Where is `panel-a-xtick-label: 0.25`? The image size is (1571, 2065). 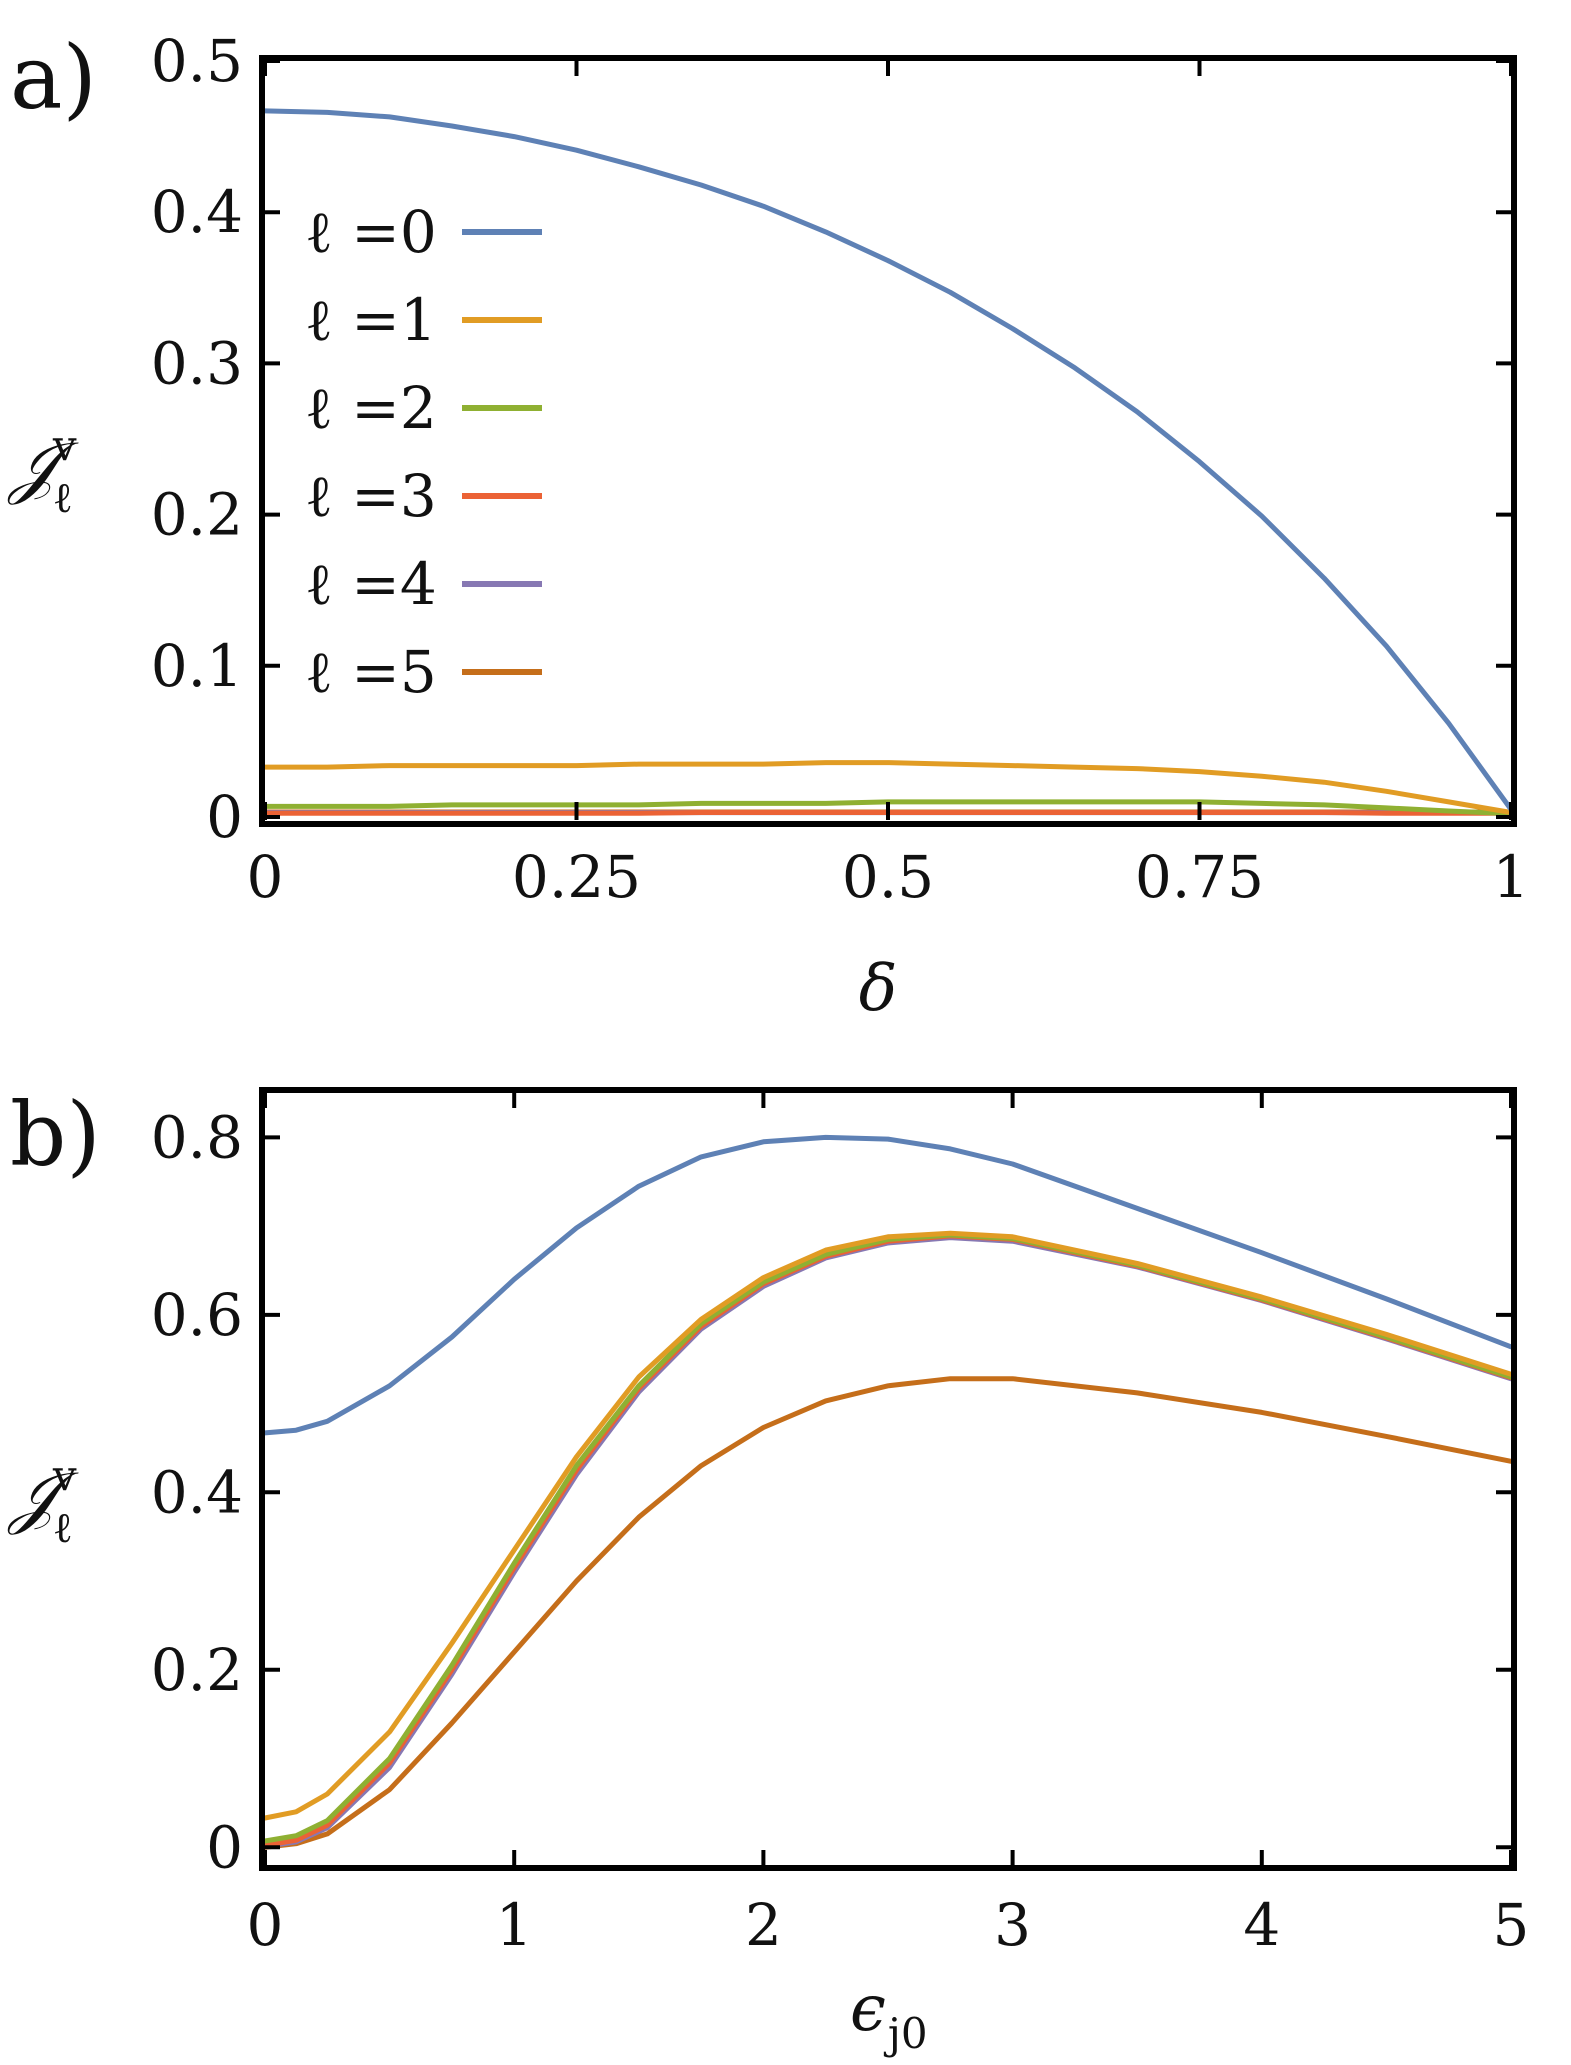
panel-a-xtick-label: 0.25 is located at coordinates (576, 877).